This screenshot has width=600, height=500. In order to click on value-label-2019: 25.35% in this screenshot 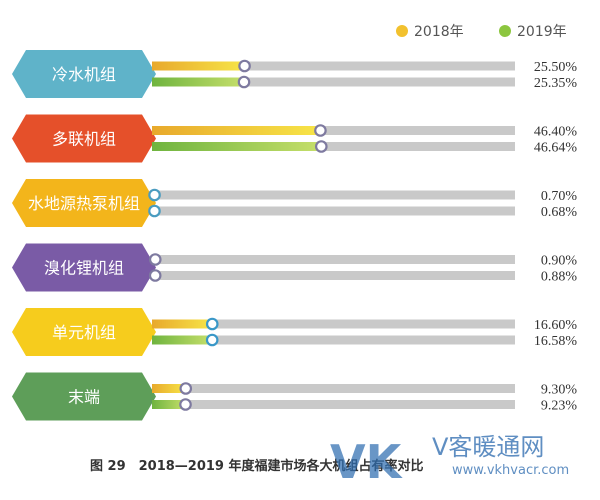, I will do `click(556, 83)`.